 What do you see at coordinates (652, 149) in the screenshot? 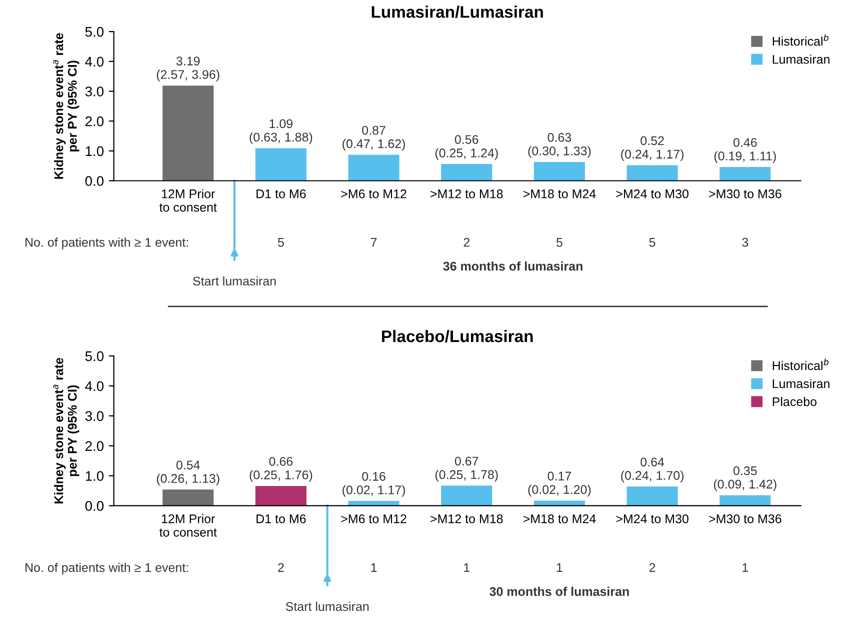
I see `data-label: 0.52 (0.24, 1.17)` at bounding box center [652, 149].